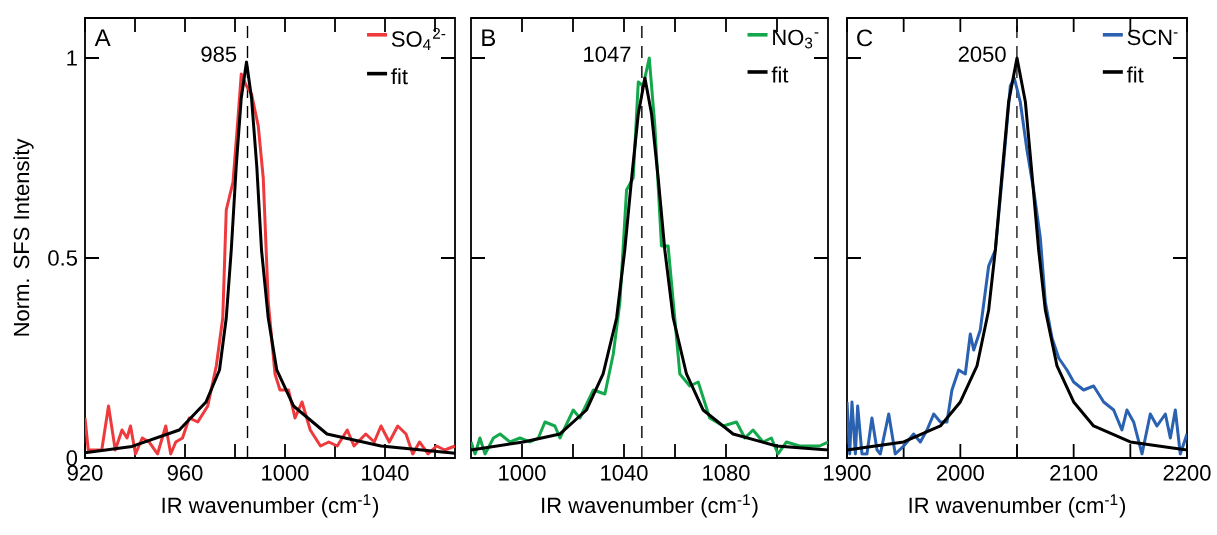 The height and width of the screenshot is (535, 1217). What do you see at coordinates (607, 54) in the screenshot?
I see `ref-line-label: 1047` at bounding box center [607, 54].